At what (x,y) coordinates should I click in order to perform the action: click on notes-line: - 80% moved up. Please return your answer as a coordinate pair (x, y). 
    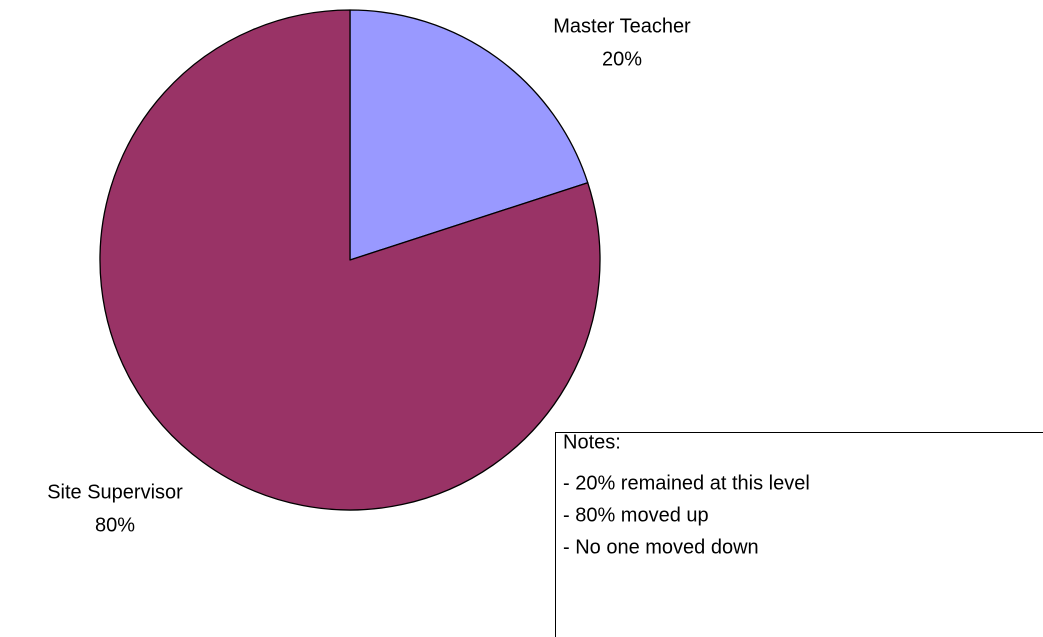
    Looking at the image, I should click on (636, 515).